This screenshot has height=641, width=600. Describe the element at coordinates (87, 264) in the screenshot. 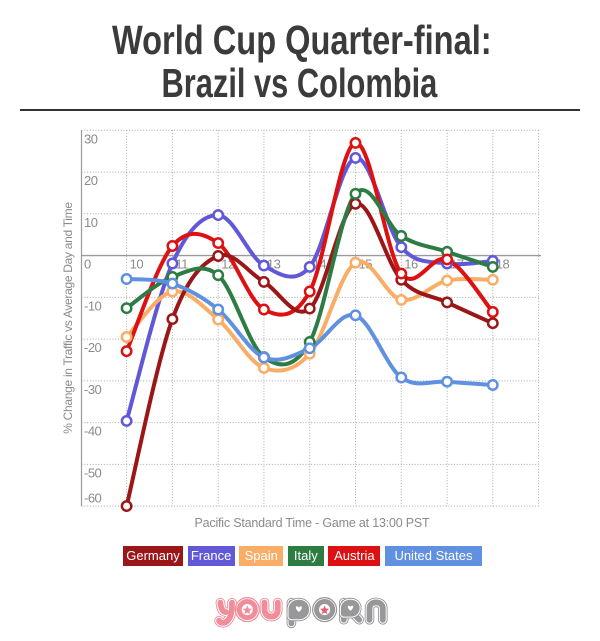

I see `svg-text: 0` at that location.